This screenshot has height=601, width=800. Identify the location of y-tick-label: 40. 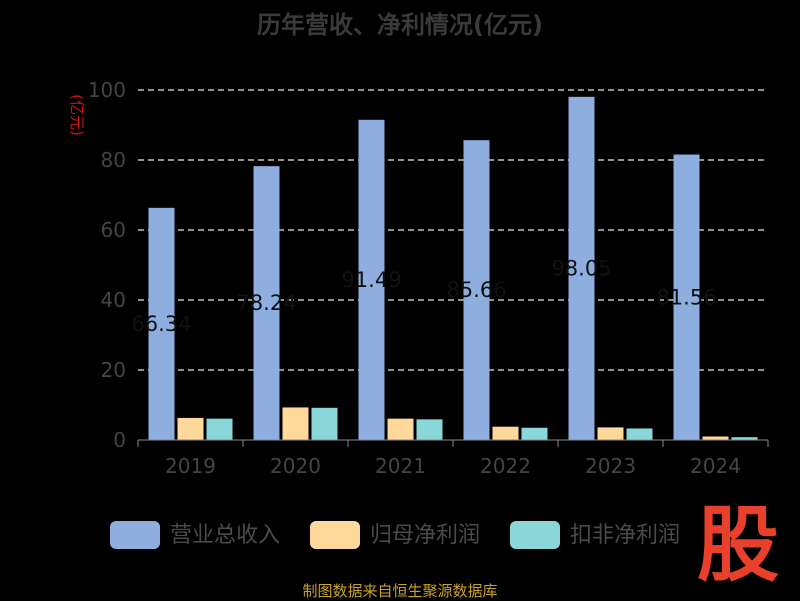
(113, 300).